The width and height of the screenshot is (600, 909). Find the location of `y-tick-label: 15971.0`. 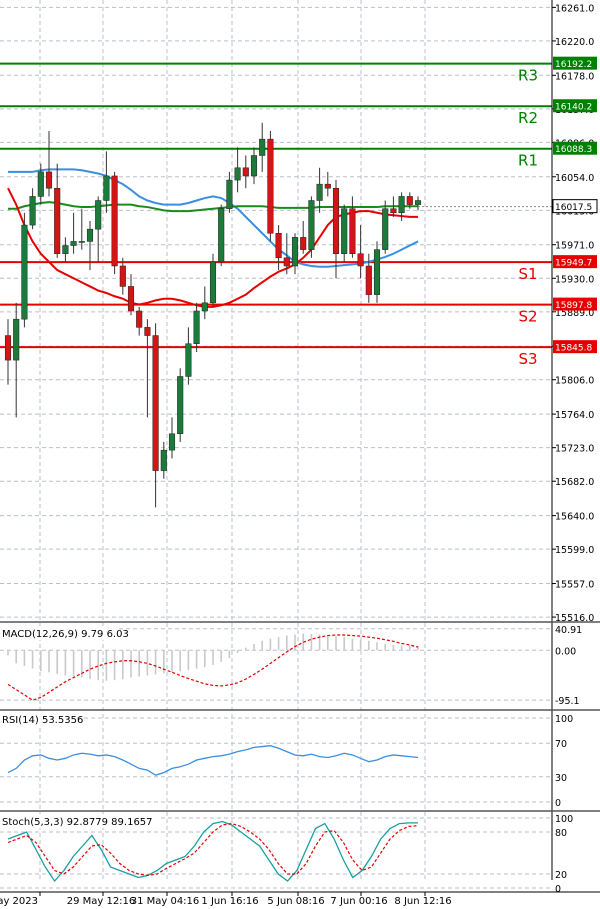

y-tick-label: 15971.0 is located at coordinates (574, 246).